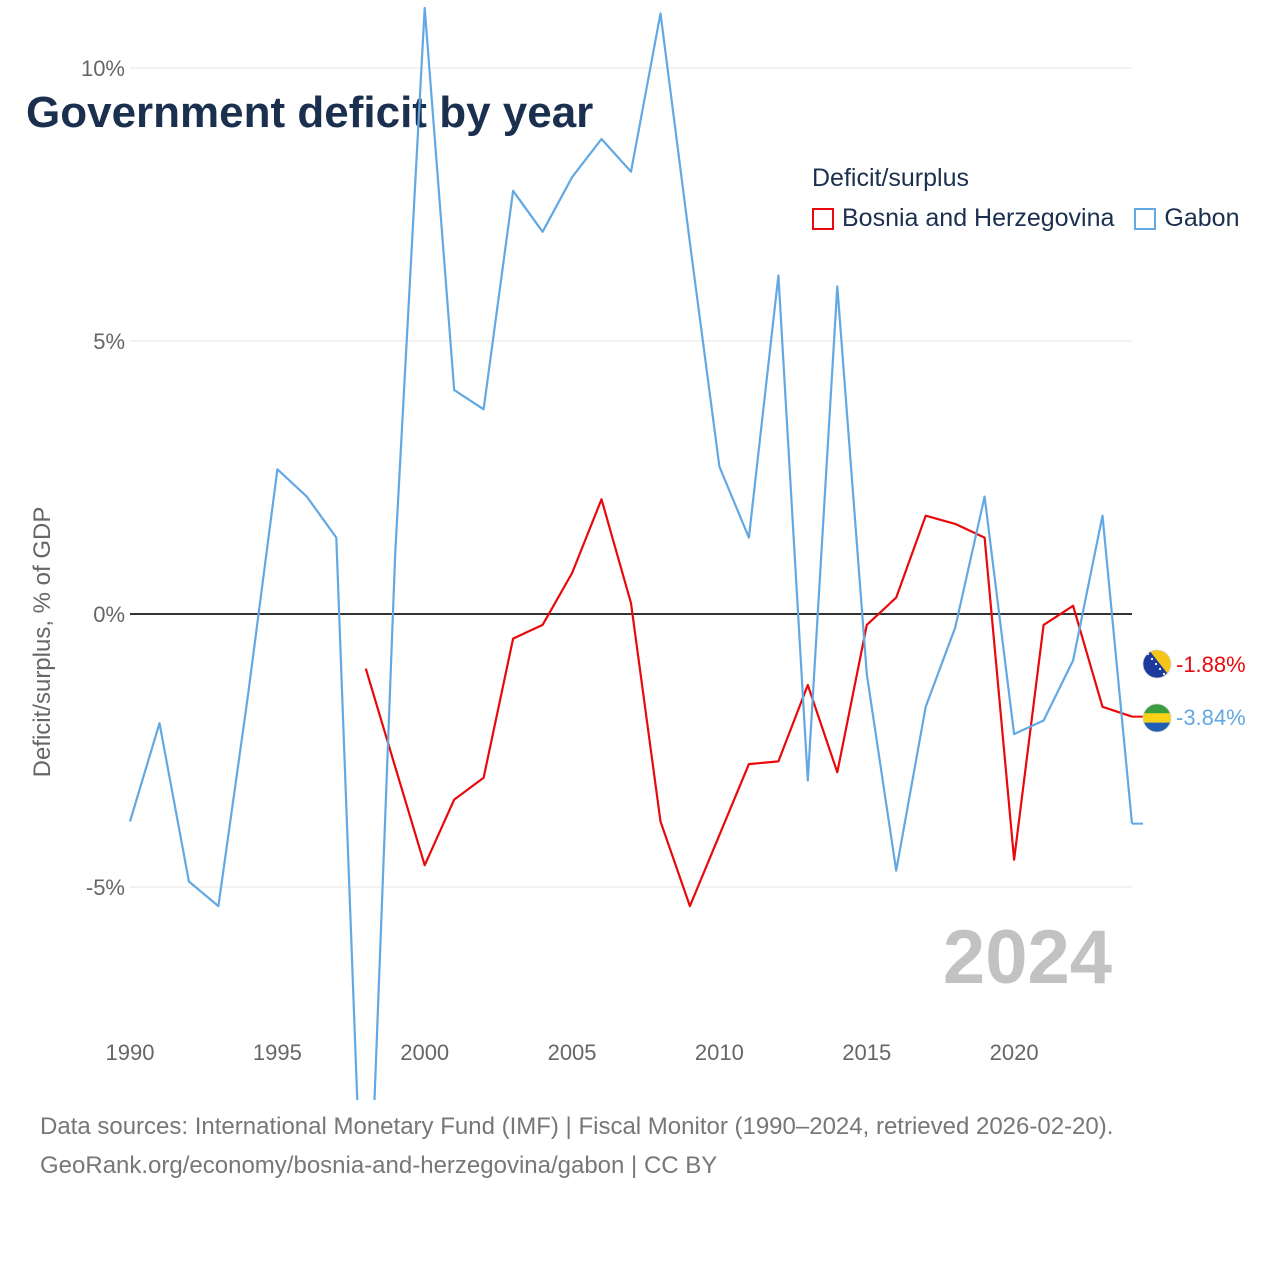  Describe the element at coordinates (42, 642) in the screenshot. I see `y-axis-label: Deficit/surplus, % of GDP` at that location.